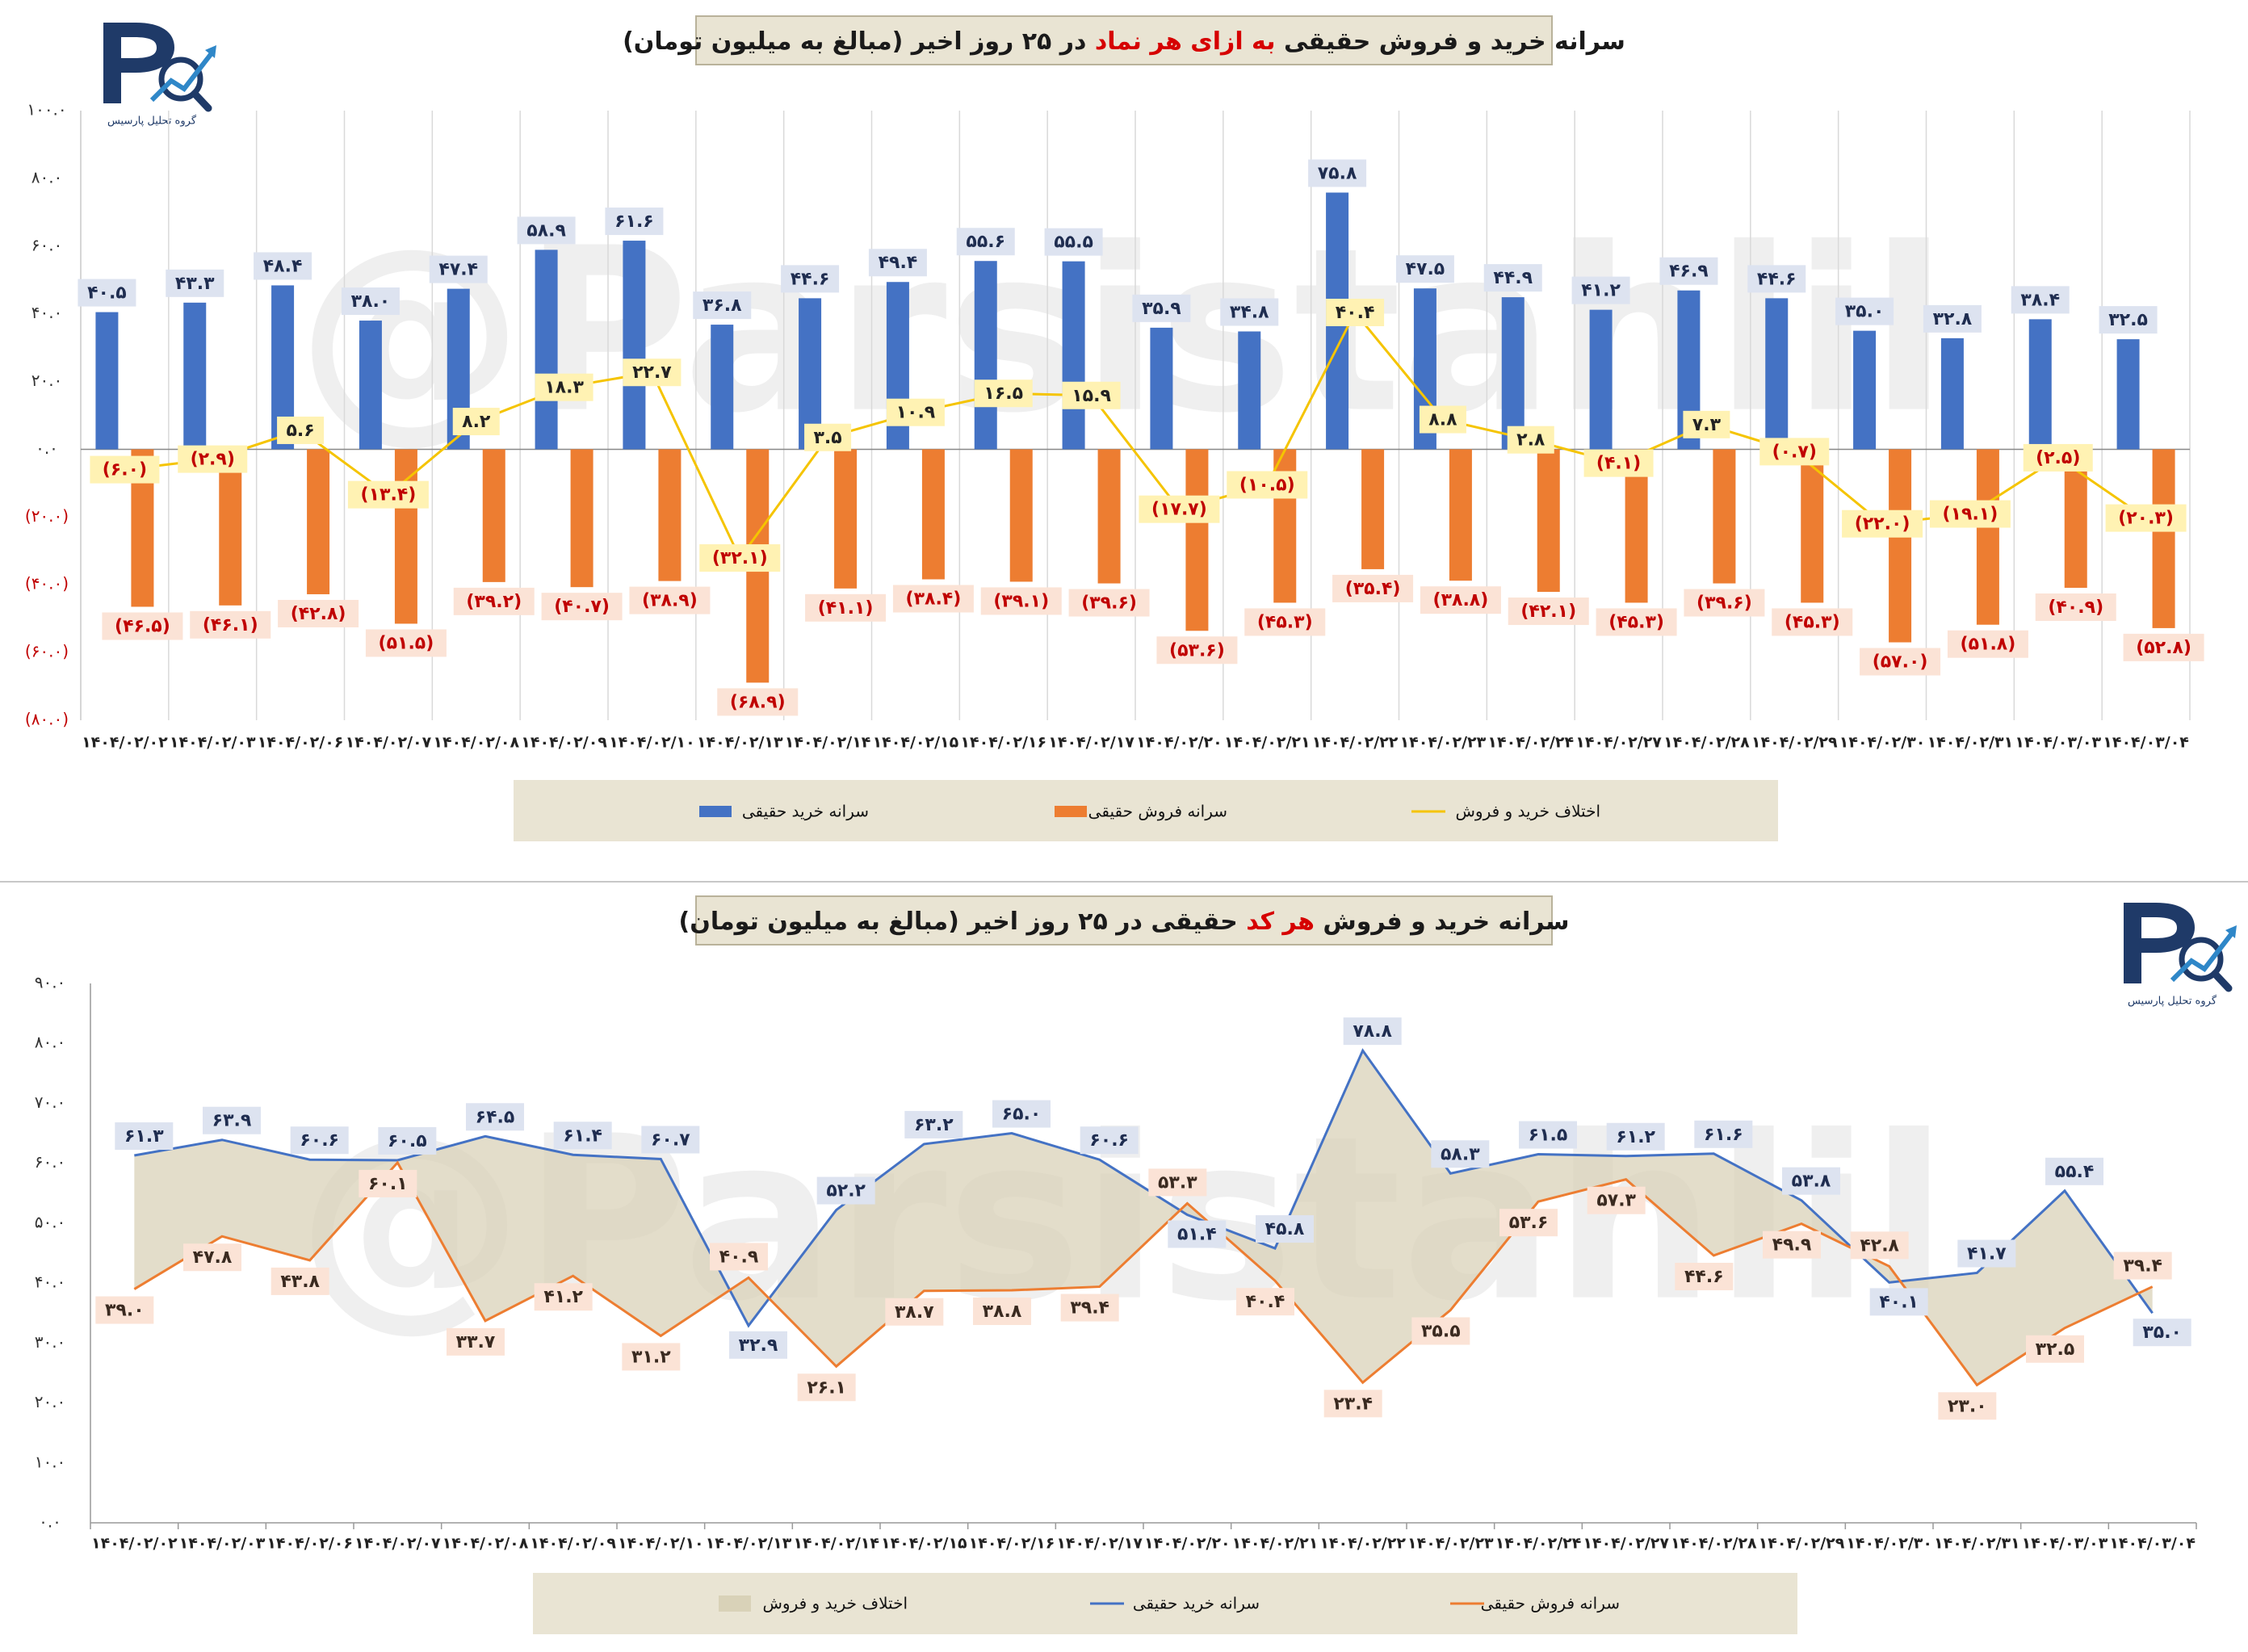  What do you see at coordinates (1977, 1544) in the screenshot?
I see `x-tick-label: ۱۴۰۴/۰۲/۳۱` at bounding box center [1977, 1544].